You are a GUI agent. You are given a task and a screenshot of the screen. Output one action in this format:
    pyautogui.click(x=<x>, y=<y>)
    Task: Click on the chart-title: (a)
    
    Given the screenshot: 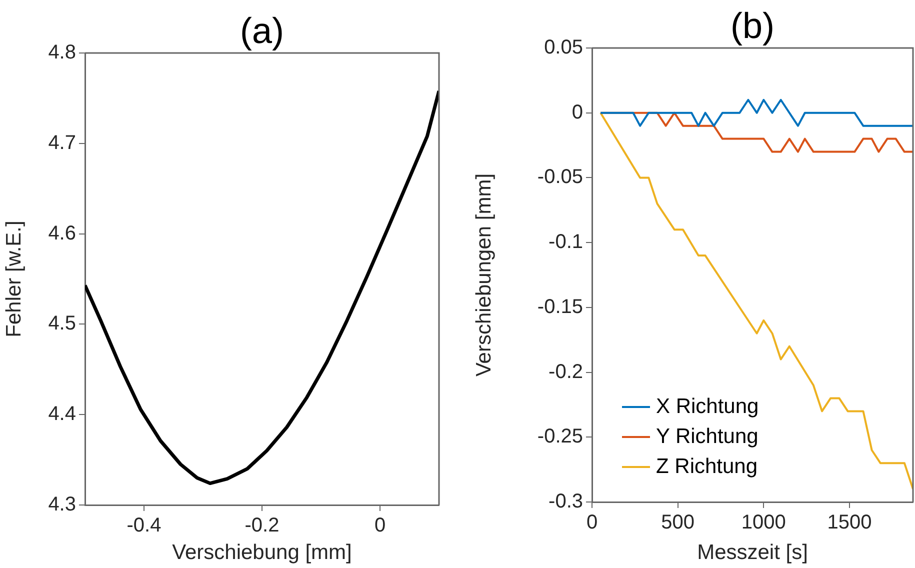 What is the action you would take?
    pyautogui.click(x=262, y=30)
    